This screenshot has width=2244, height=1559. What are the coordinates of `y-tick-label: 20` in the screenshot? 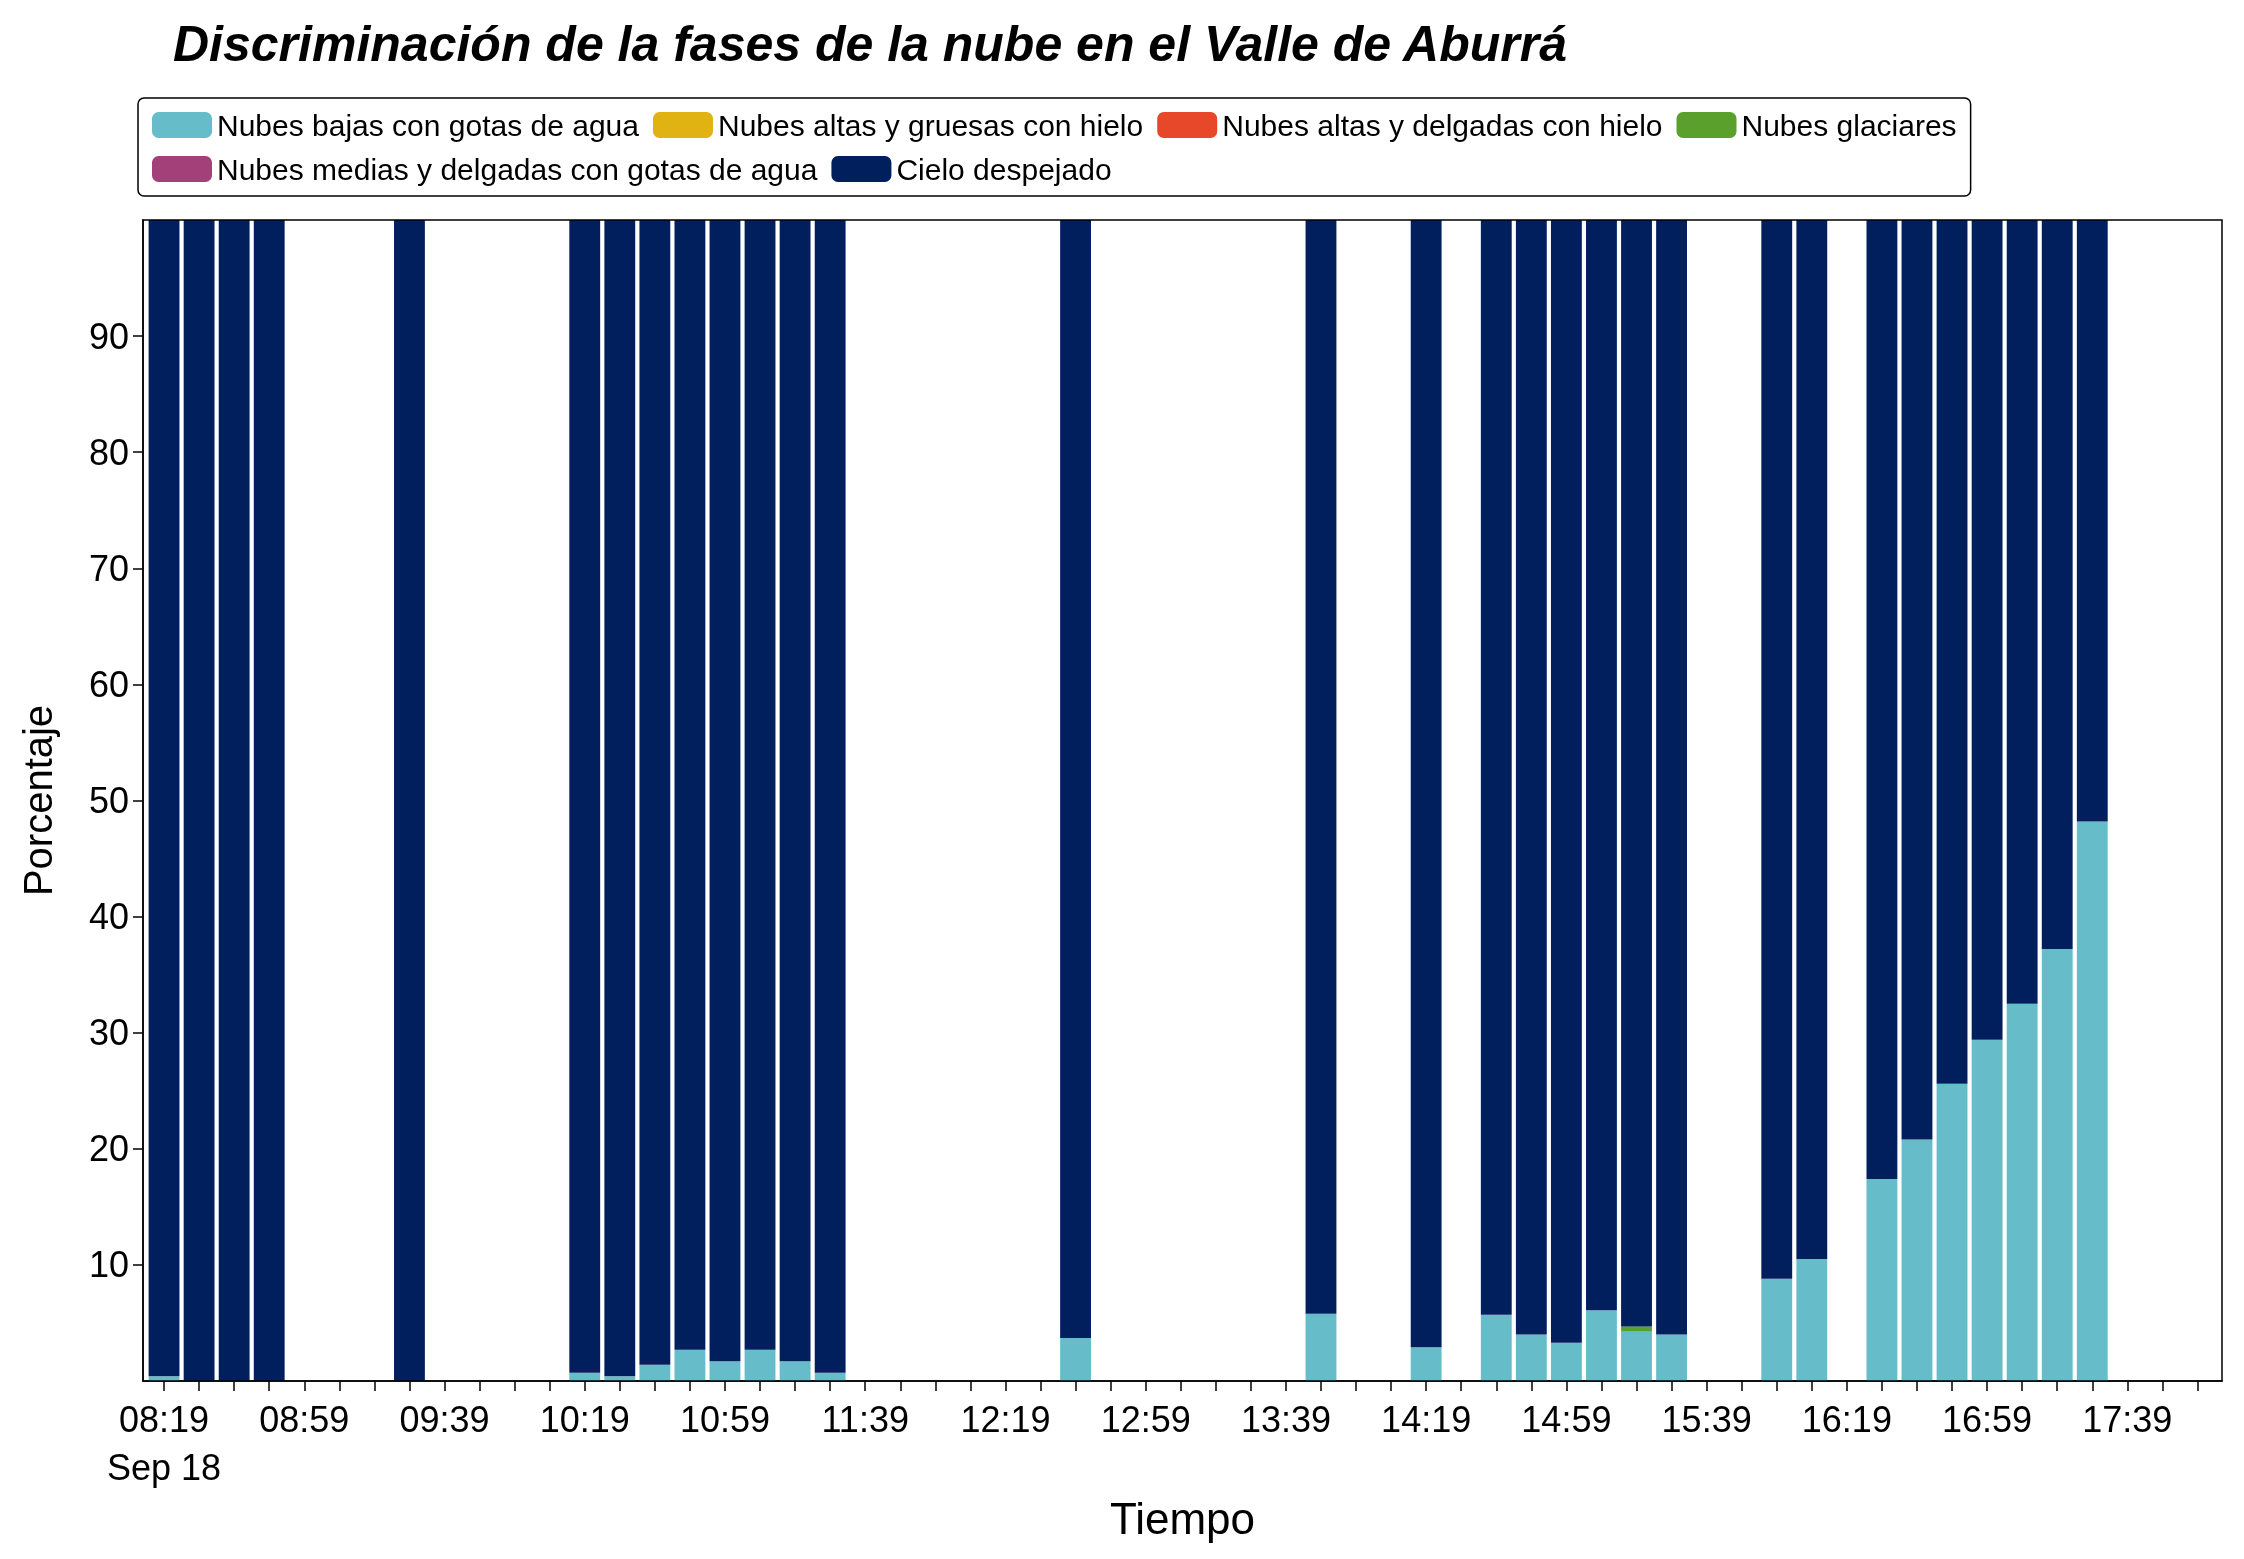 It's located at (108, 1149).